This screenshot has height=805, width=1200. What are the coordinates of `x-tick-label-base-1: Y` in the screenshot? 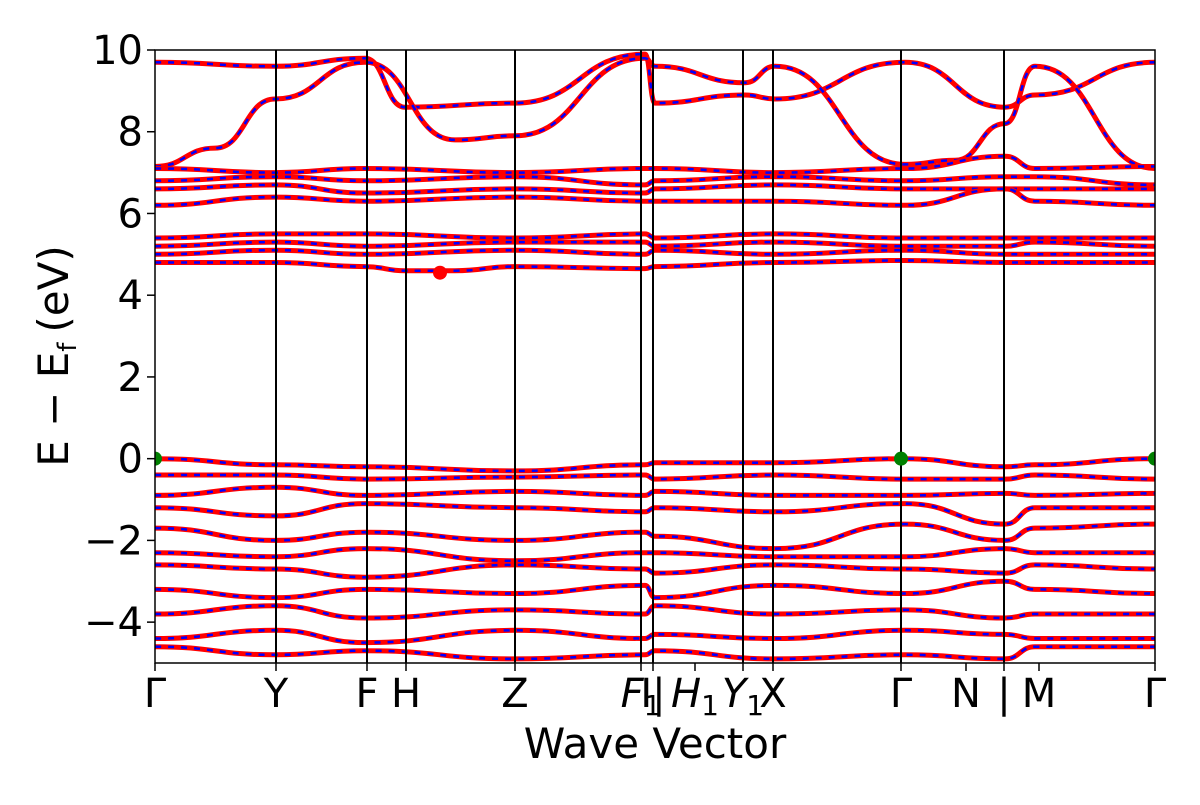 It's located at (276, 694).